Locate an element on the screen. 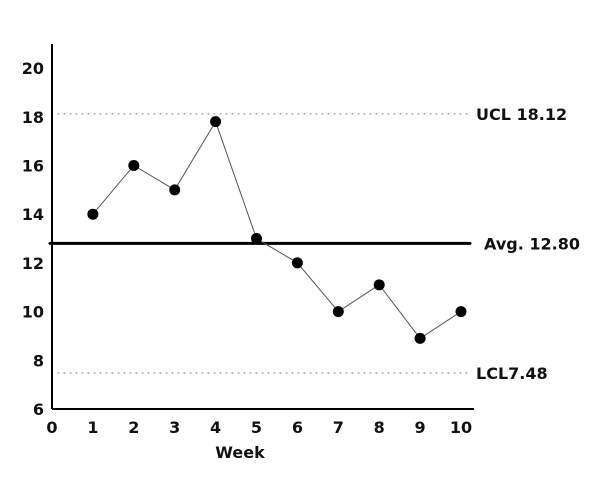 The image size is (607, 482). x-tick-label: 3 is located at coordinates (174, 427).